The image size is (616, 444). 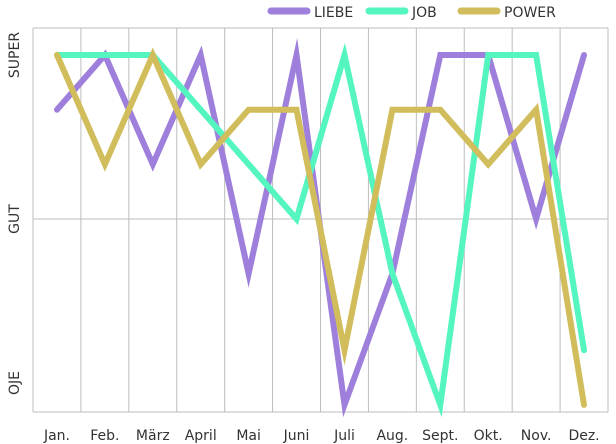 I want to click on x-tick-label: Okt., so click(x=488, y=436).